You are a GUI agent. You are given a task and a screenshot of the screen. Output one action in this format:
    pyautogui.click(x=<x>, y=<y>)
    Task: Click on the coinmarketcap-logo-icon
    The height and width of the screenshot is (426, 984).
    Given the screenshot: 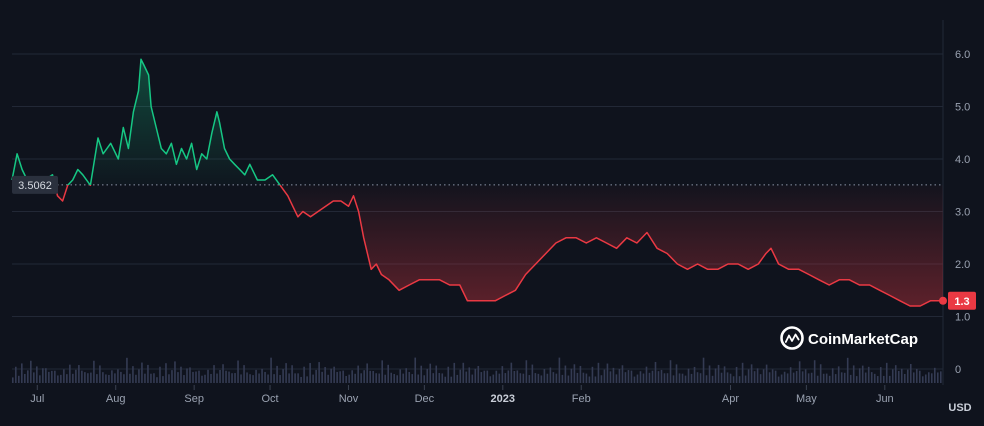 What is the action you would take?
    pyautogui.click(x=792, y=338)
    